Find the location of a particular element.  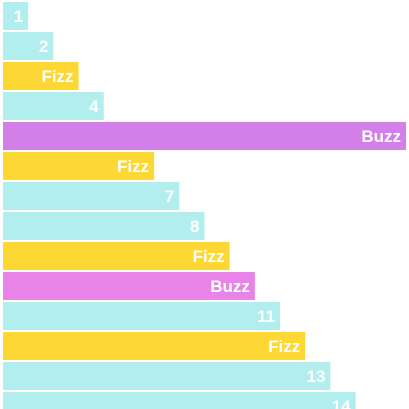

bar-label-8: 8 is located at coordinates (194, 226).